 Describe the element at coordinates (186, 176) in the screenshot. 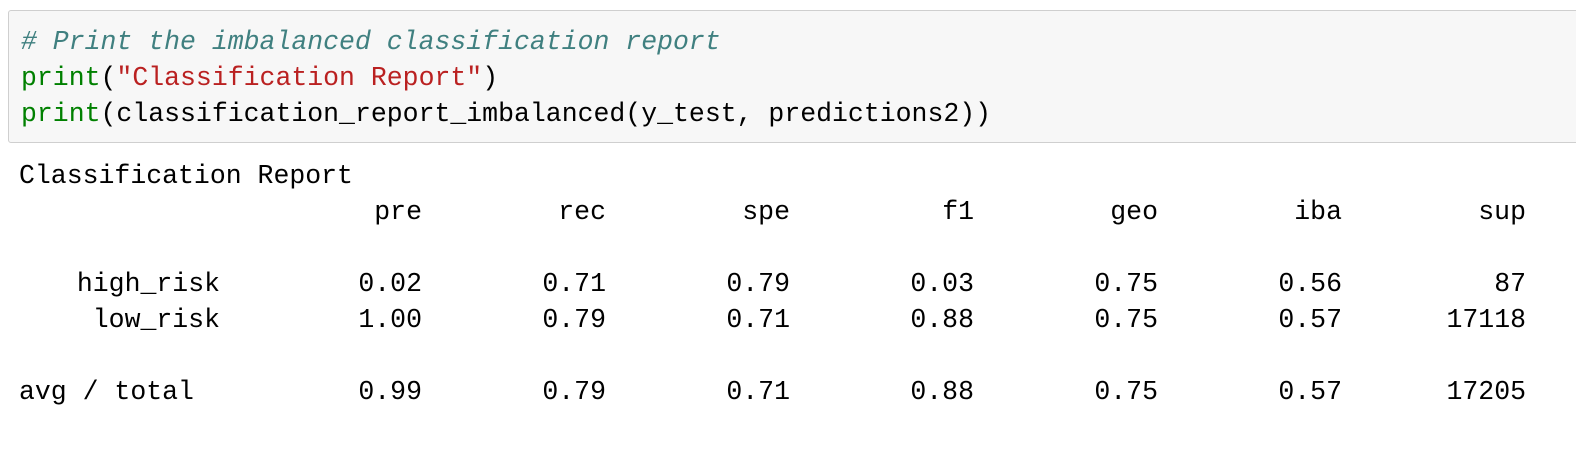

I see `output-title: Classification Report` at that location.